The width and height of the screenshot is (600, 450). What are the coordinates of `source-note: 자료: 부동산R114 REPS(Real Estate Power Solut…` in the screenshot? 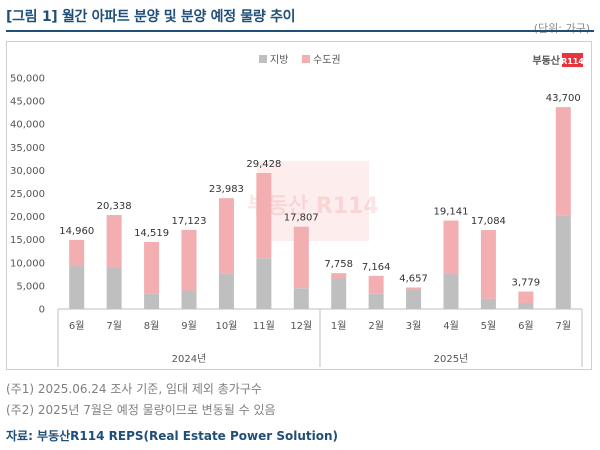 It's located at (172, 436).